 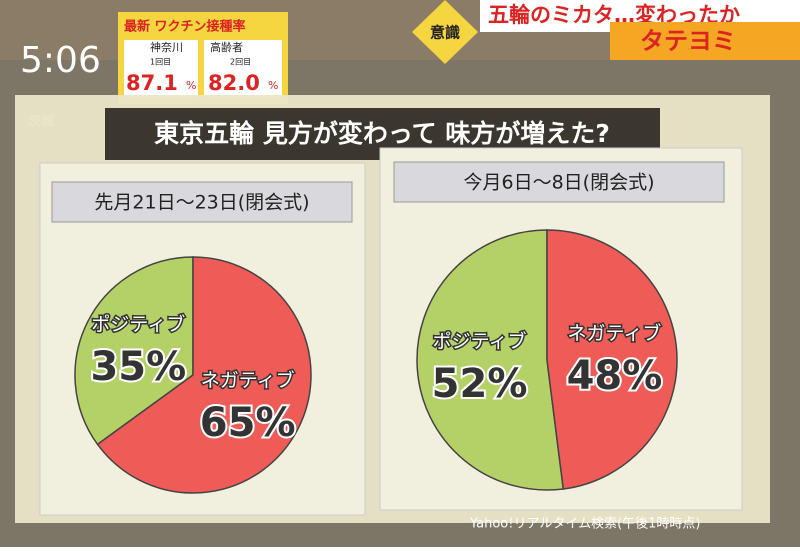 I want to click on subtitle: 今月6日〜8日(閉会式), so click(x=558, y=183).